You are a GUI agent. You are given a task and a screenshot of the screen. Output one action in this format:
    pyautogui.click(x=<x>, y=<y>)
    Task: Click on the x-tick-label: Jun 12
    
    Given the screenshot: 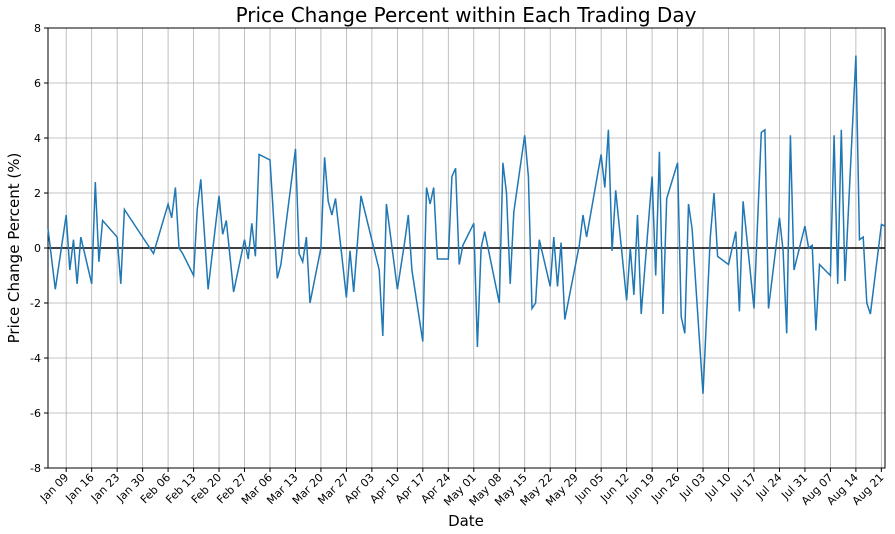 What is the action you would take?
    pyautogui.click(x=614, y=488)
    